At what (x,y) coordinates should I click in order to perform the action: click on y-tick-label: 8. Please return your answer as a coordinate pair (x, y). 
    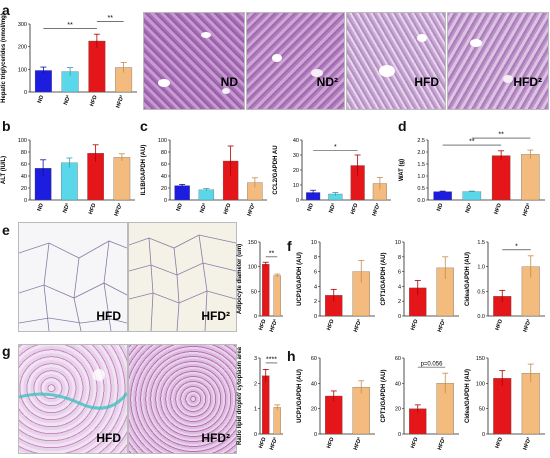
    Looking at the image, I should click on (315, 258).